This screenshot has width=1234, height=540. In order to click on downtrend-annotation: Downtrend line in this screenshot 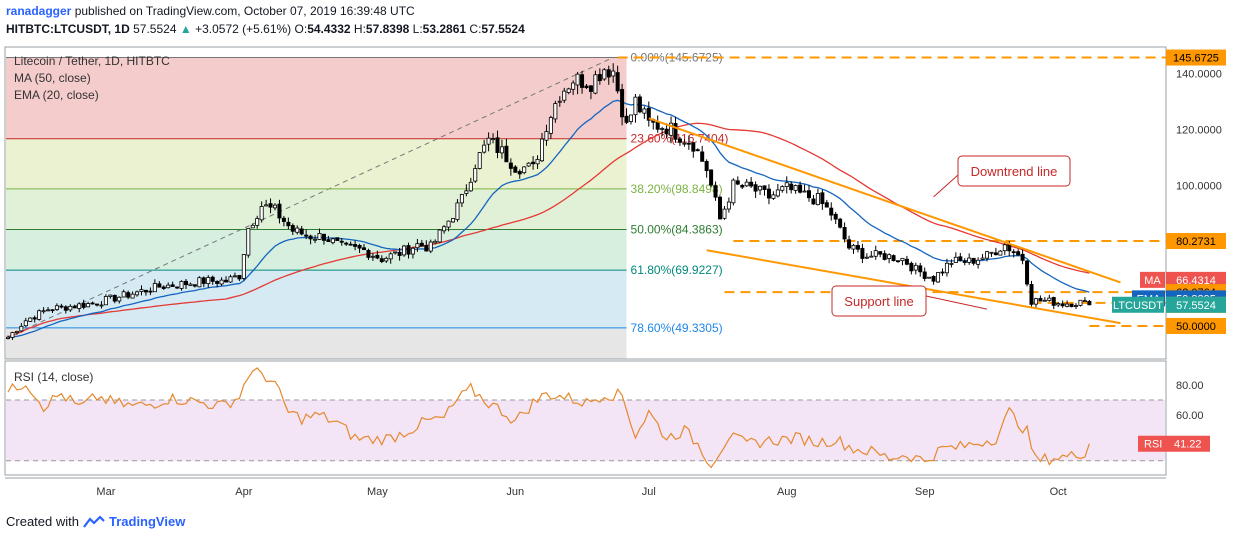, I will do `click(1002, 176)`.